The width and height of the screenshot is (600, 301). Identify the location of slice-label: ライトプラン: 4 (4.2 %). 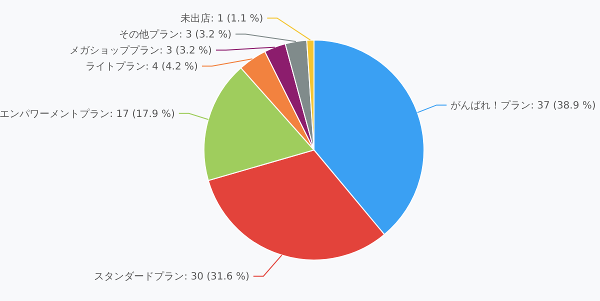
(141, 66).